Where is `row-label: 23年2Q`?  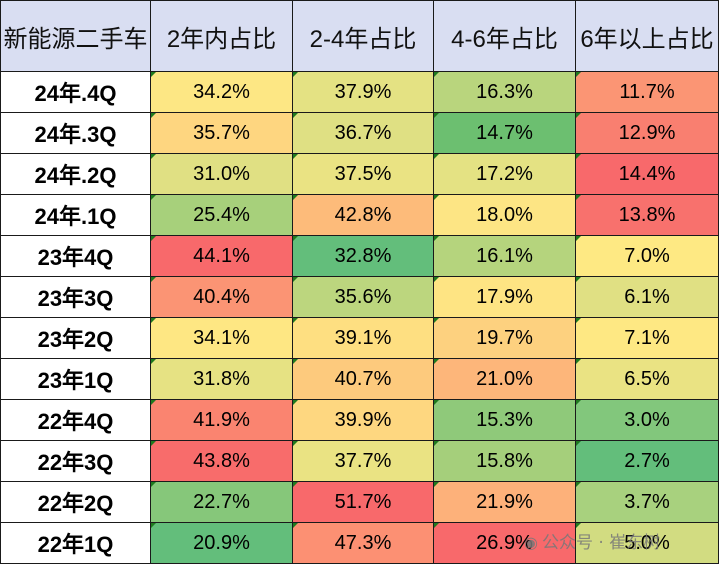 row-label: 23年2Q is located at coordinates (75, 338).